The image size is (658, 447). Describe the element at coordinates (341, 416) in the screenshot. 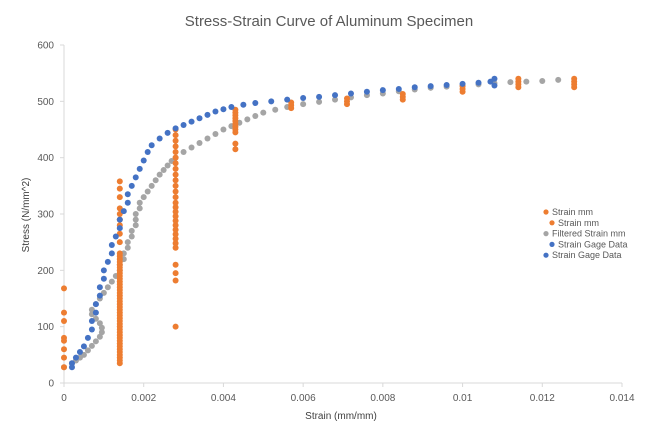

I see `x-axis-title: Strain (mm/mm)` at that location.